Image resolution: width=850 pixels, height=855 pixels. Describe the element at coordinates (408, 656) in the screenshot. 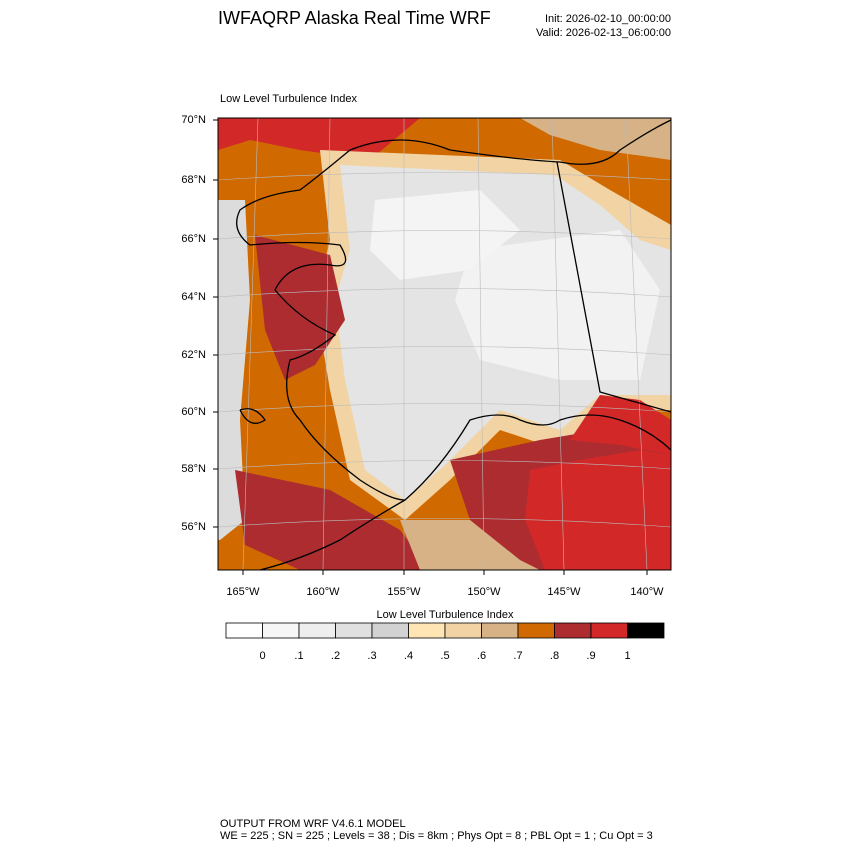

I see `colorbar-label: .4` at that location.